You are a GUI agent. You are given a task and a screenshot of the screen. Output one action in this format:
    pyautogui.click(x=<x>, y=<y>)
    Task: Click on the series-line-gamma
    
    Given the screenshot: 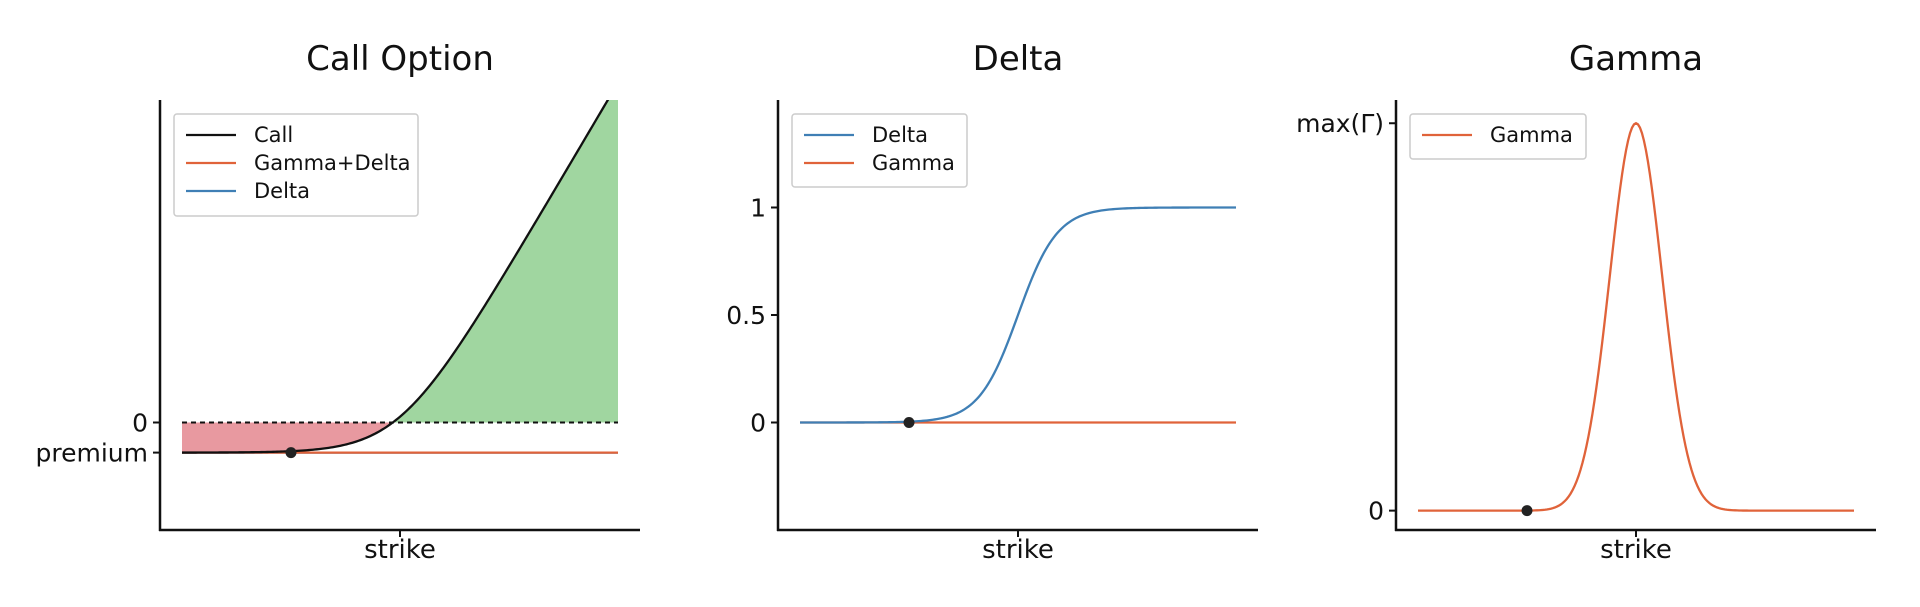 What is the action you would take?
    pyautogui.click(x=1636, y=316)
    